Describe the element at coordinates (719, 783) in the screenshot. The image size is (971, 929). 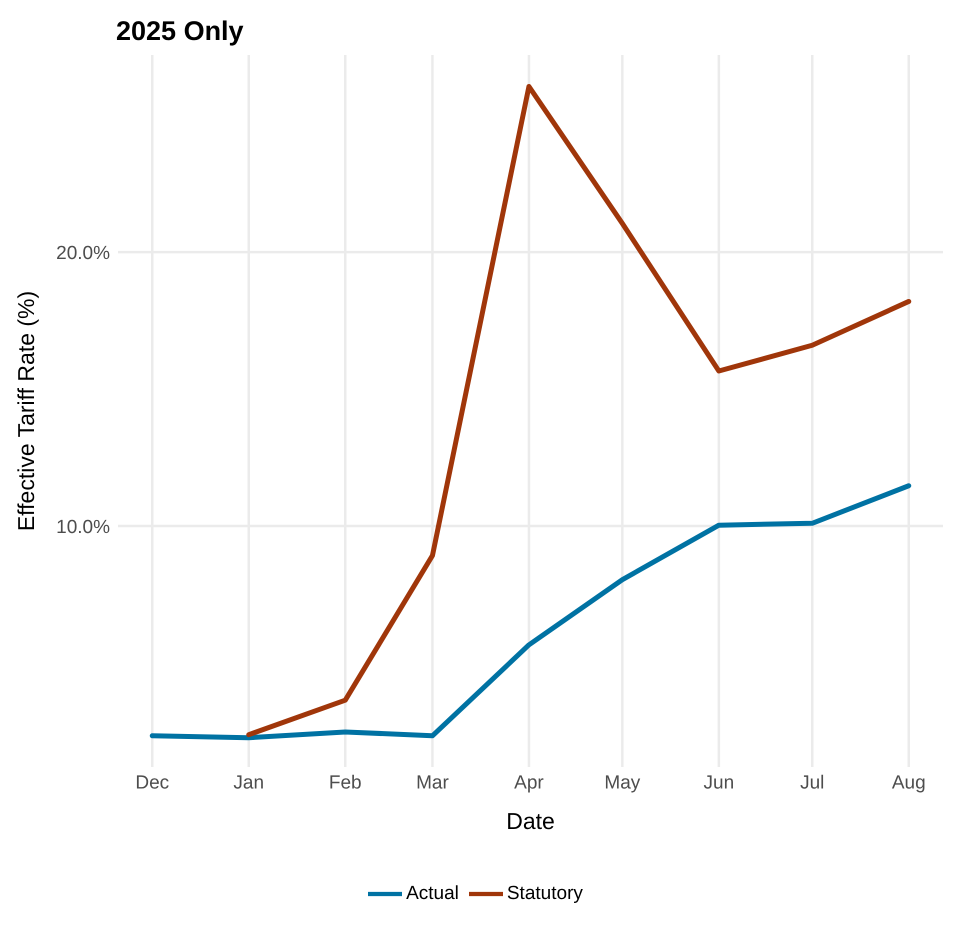
I see `x-tick-label: Jun` at that location.